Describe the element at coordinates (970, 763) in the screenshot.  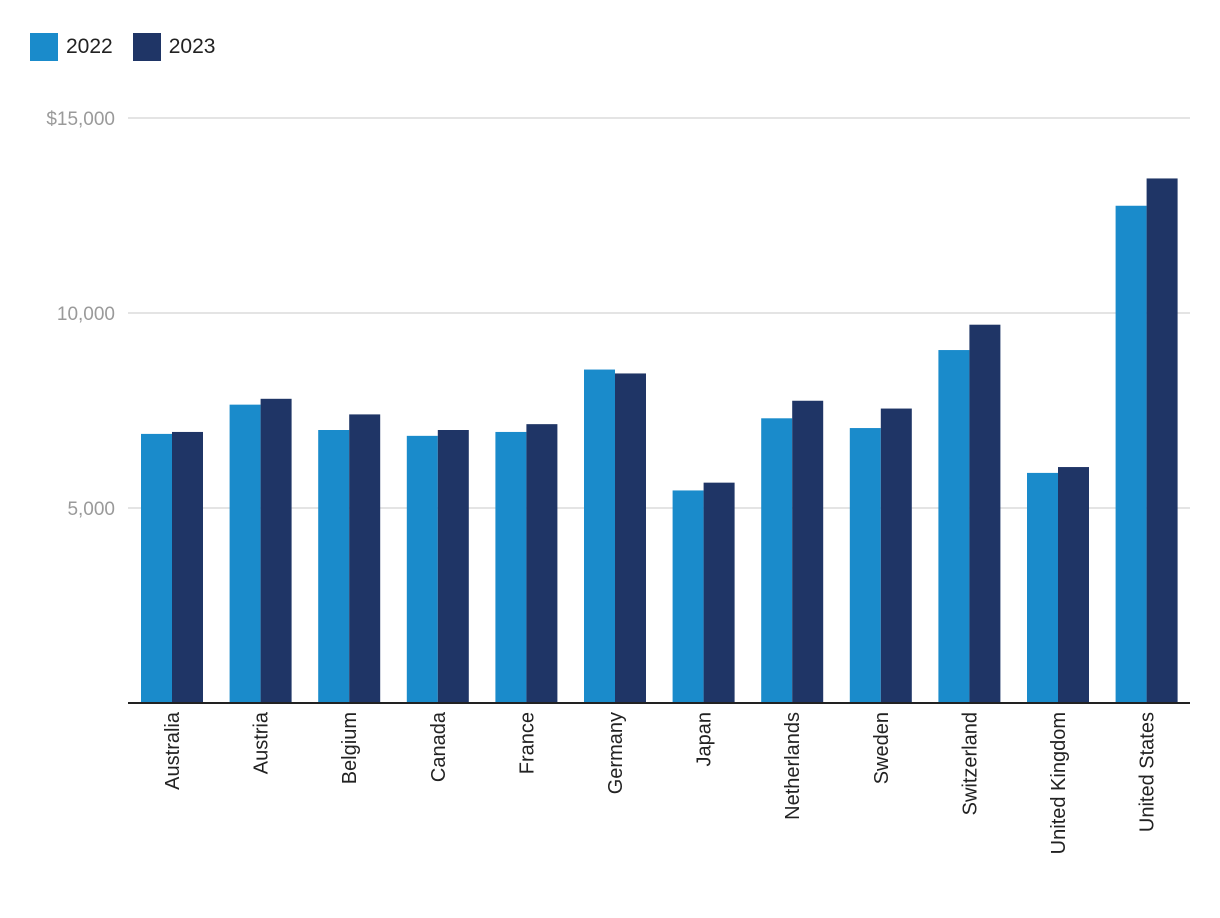
I see `x-category-label: Switzerland` at that location.